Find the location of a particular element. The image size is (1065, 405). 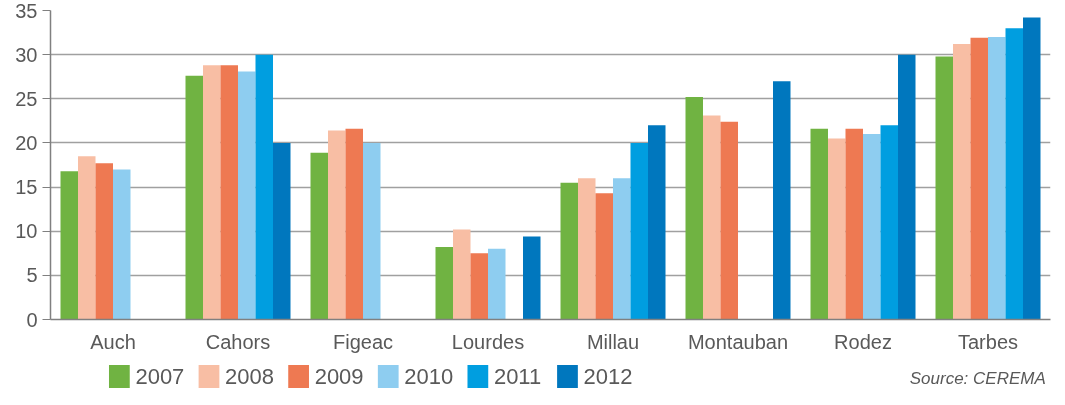

x-tick-label: Cahors is located at coordinates (238, 341).